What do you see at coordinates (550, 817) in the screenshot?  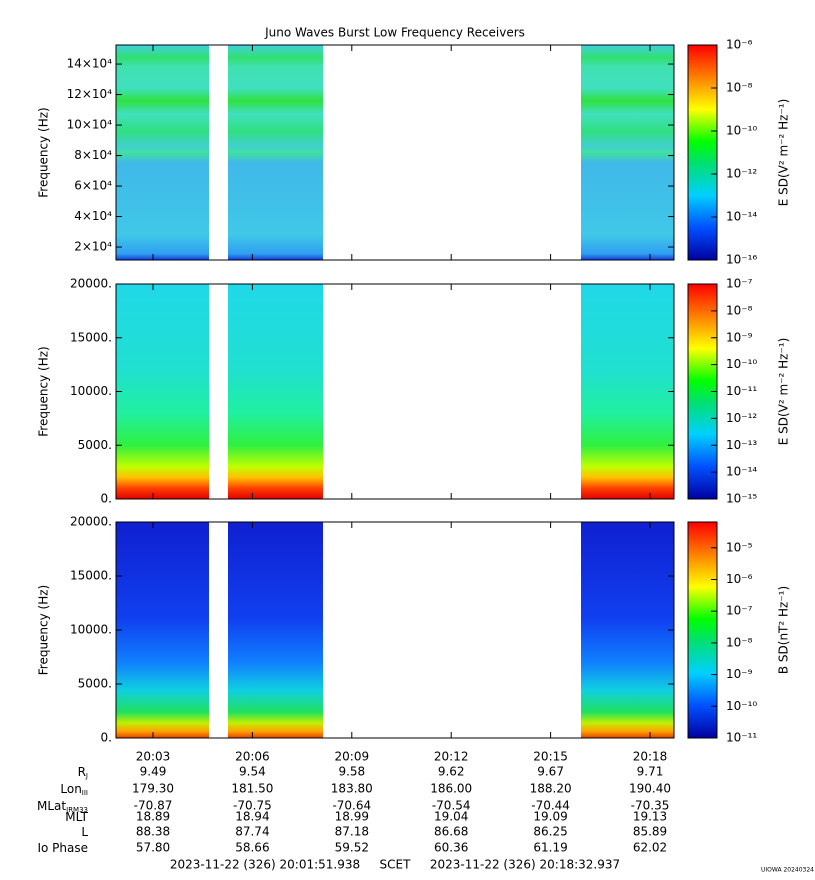 I see `row-value: 19.09` at bounding box center [550, 817].